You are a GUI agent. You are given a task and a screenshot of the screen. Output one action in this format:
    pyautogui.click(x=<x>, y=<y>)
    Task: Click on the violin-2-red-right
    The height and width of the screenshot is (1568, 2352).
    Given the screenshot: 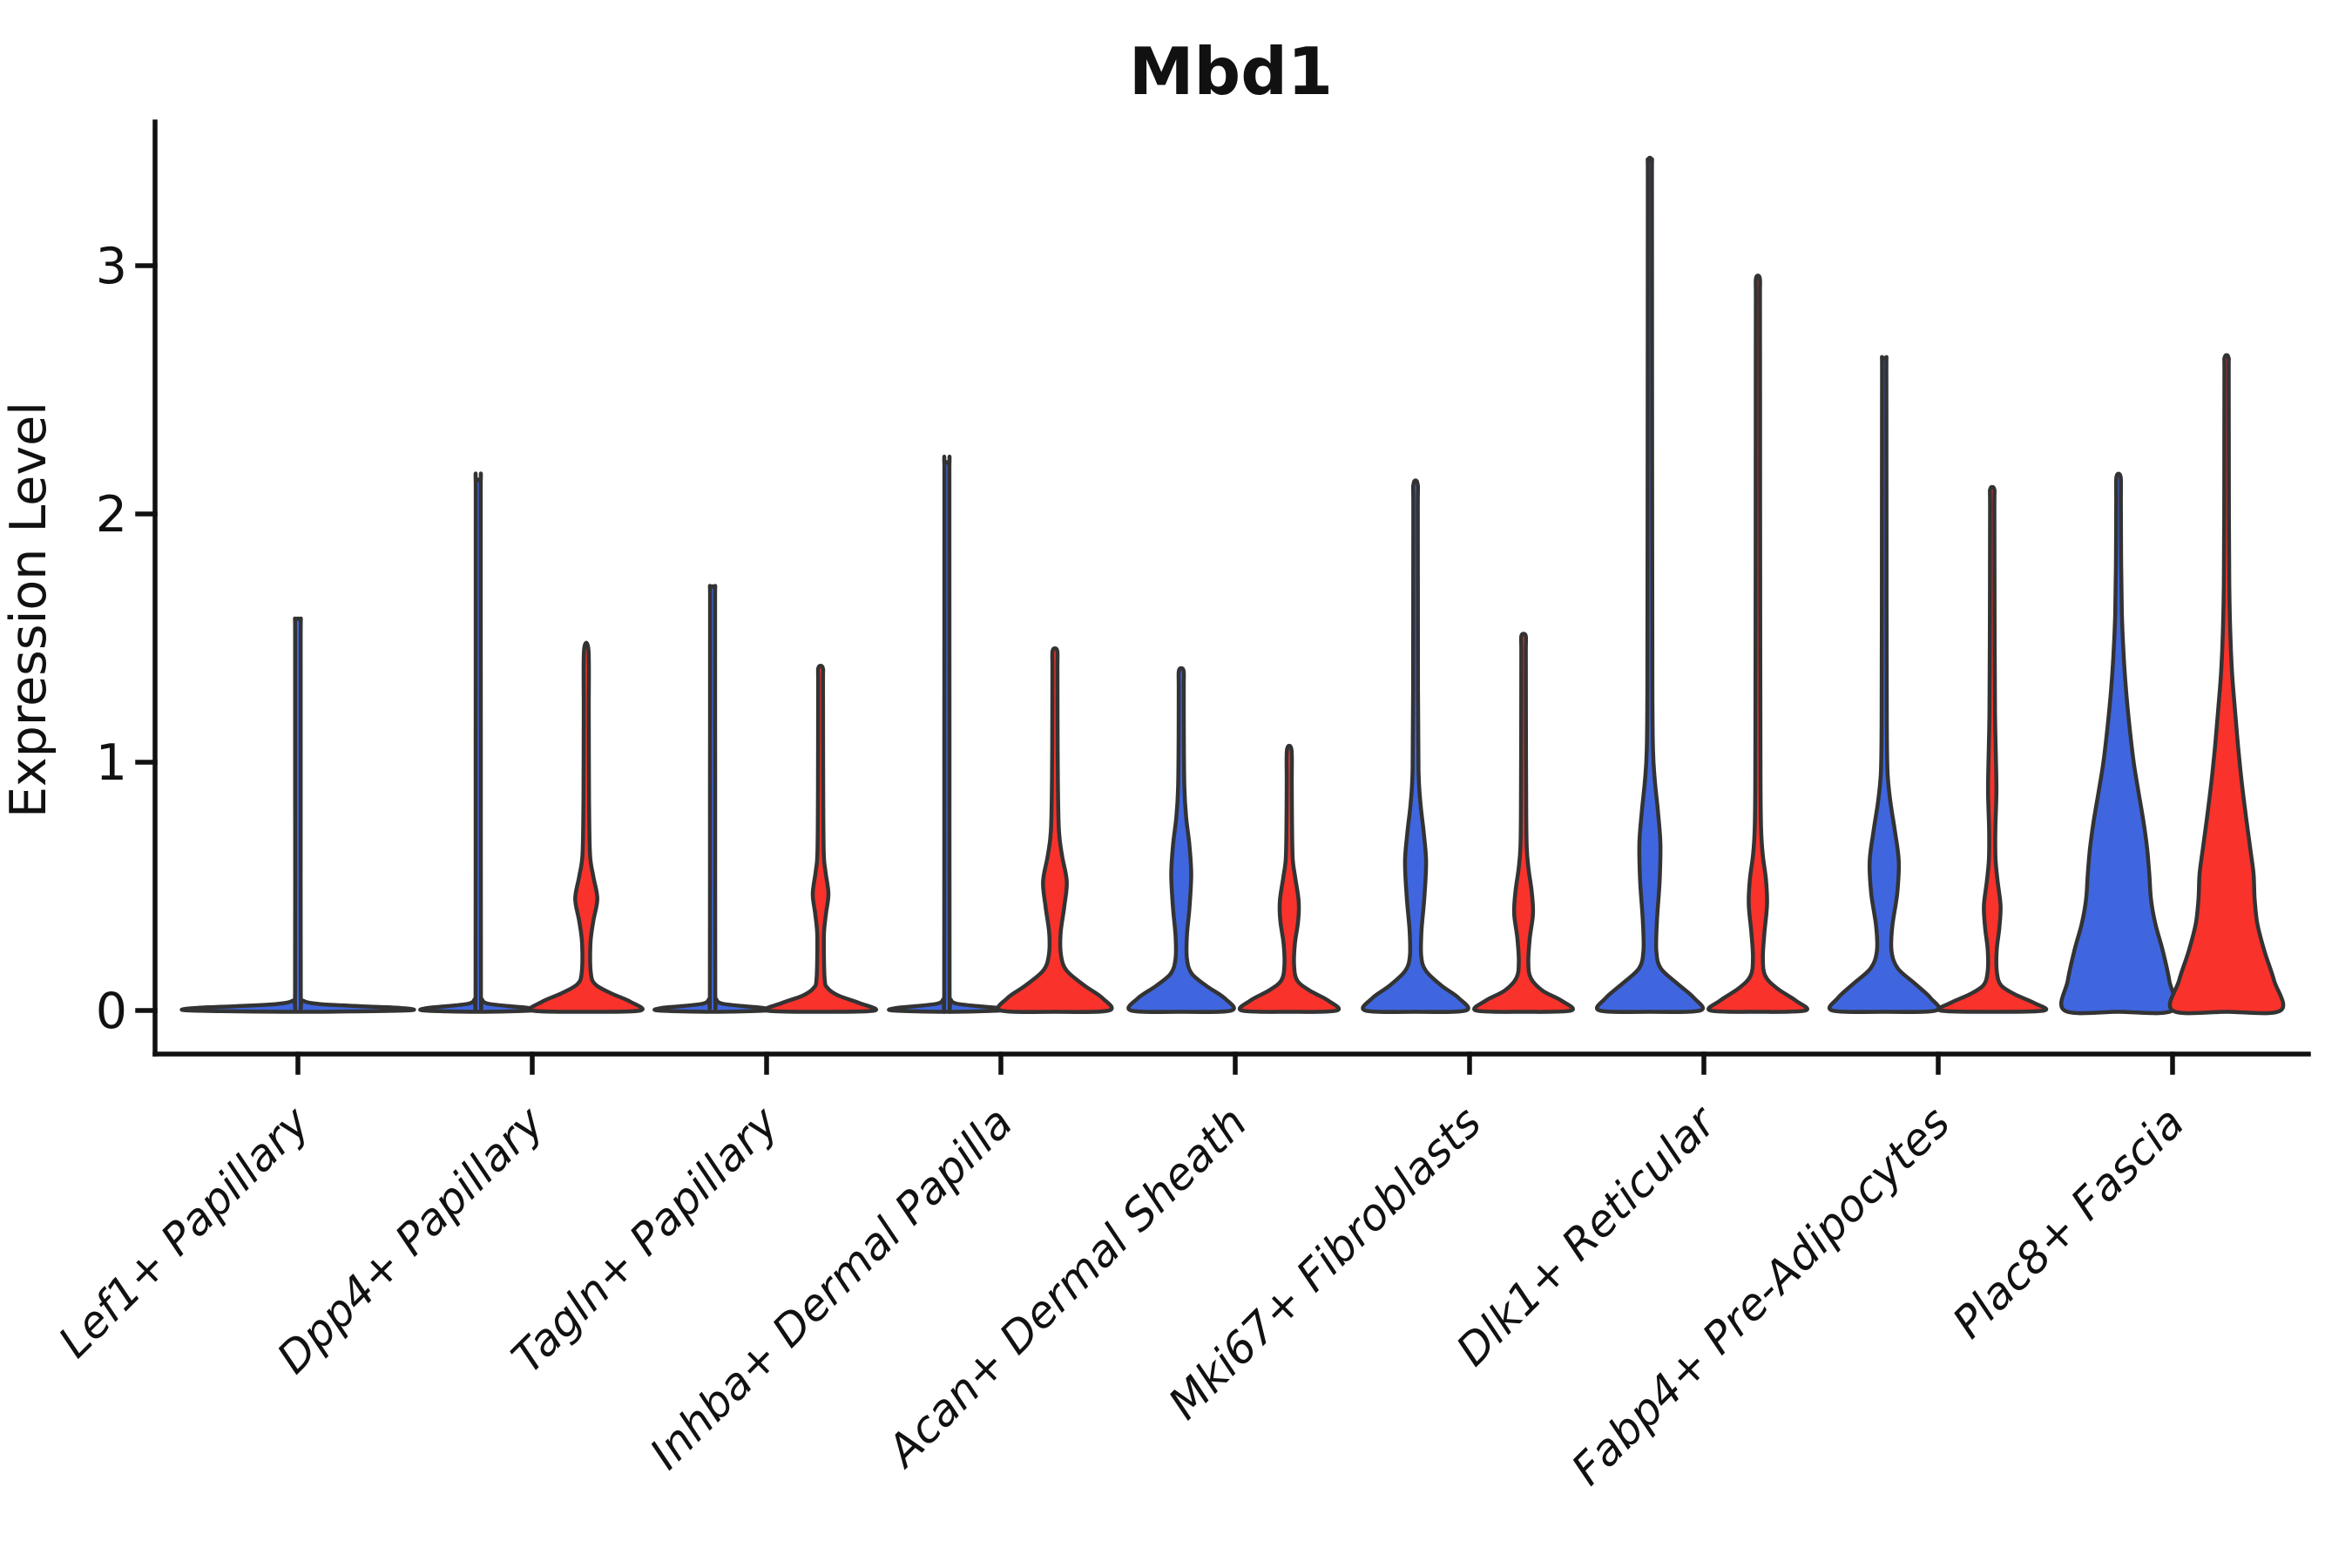 What is the action you would take?
    pyautogui.click(x=820, y=839)
    